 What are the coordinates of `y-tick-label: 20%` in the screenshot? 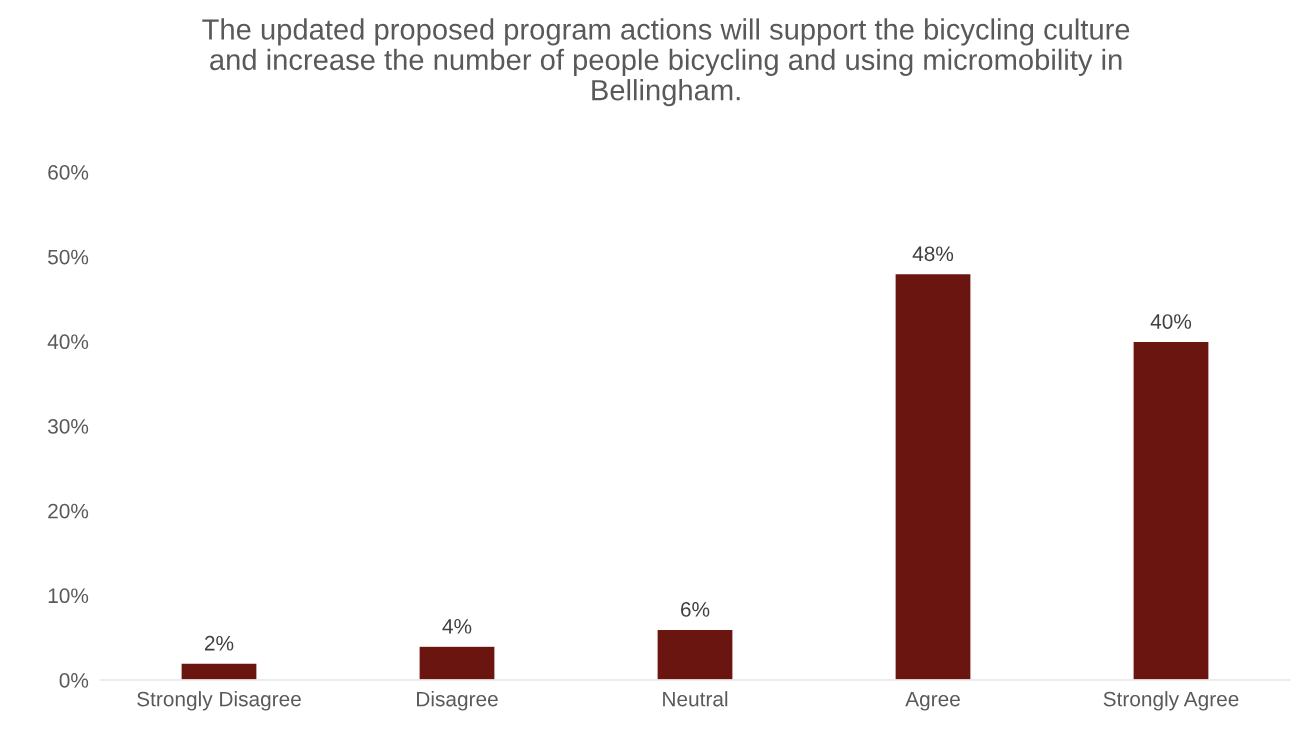 It's located at (68, 511).